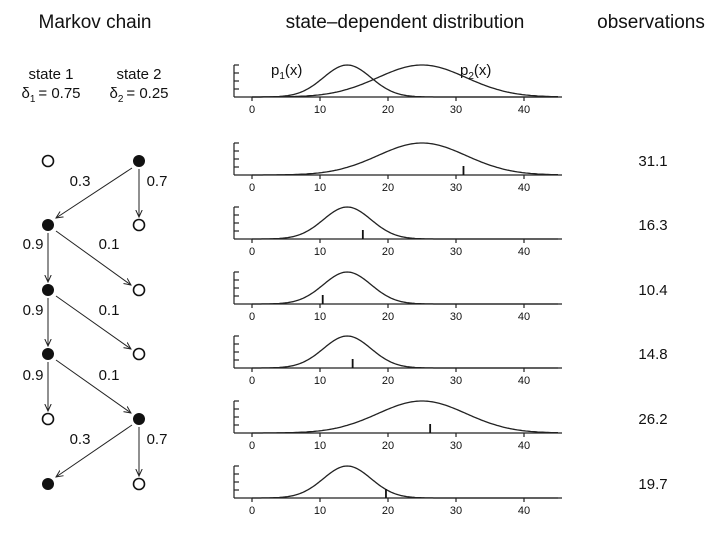 This screenshot has height=554, width=714. Describe the element at coordinates (138, 74) in the screenshot. I see `state-2-label: state 2` at that location.